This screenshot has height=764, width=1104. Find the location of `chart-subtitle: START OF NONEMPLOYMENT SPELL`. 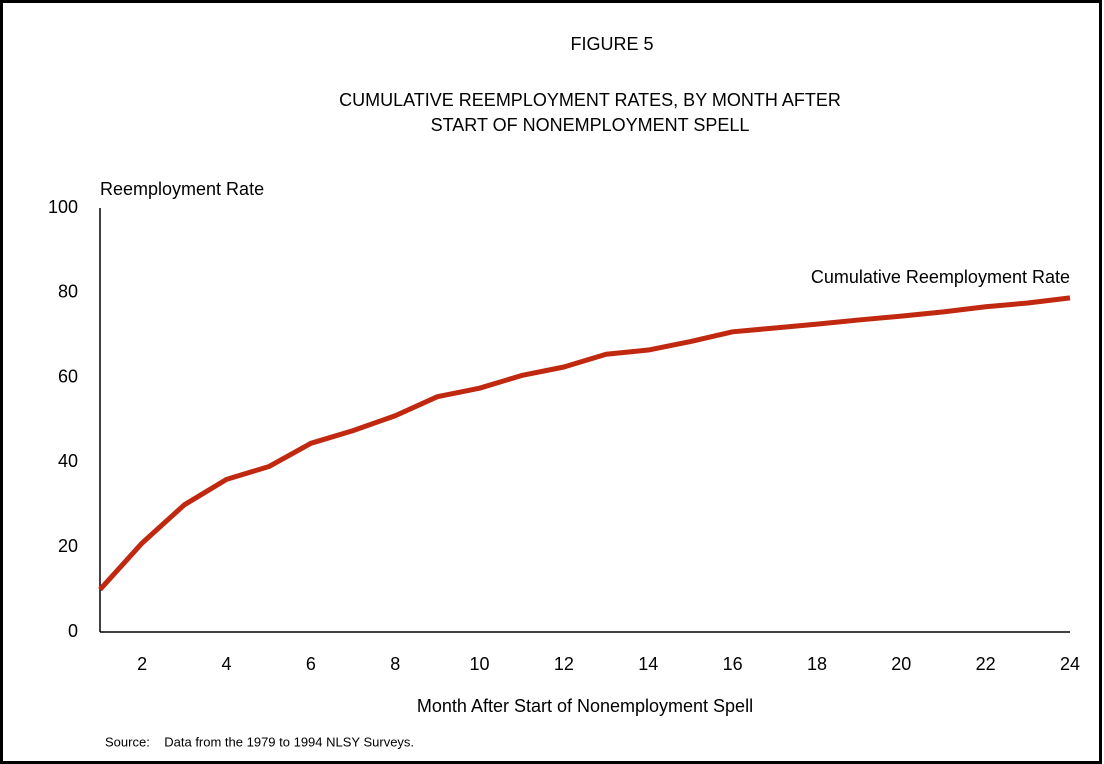

chart-subtitle: START OF NONEMPLOYMENT SPELL is located at coordinates (590, 125).